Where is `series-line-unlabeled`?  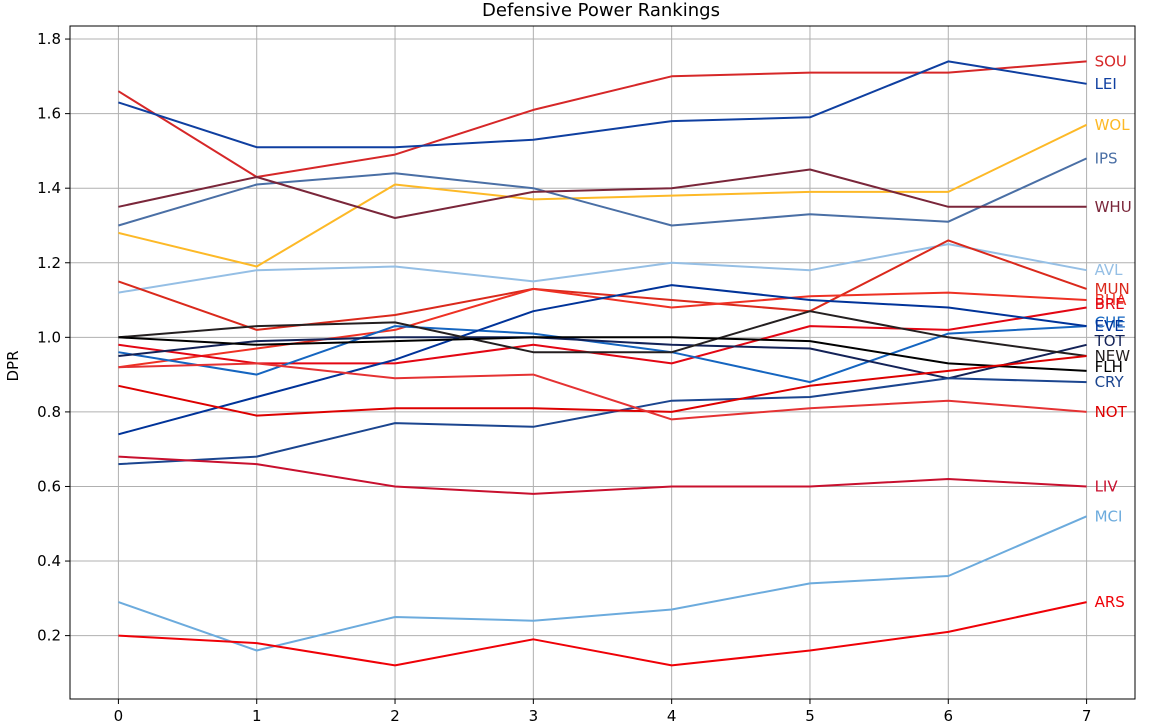 series-line-unlabeled is located at coordinates (602, 391).